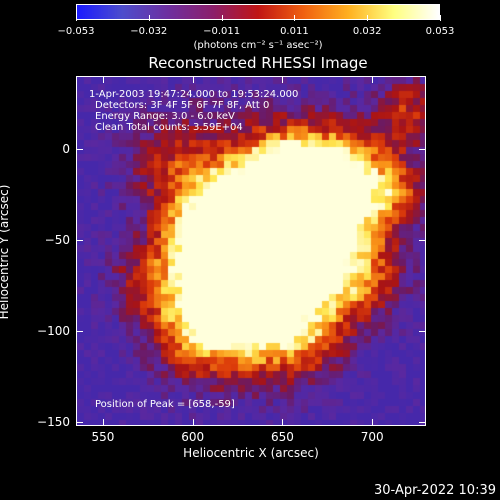 The height and width of the screenshot is (500, 500). Describe the element at coordinates (258, 45) in the screenshot. I see `colorbar-units-label: (photons cm⁻² s⁻¹ asec⁻²)` at that location.